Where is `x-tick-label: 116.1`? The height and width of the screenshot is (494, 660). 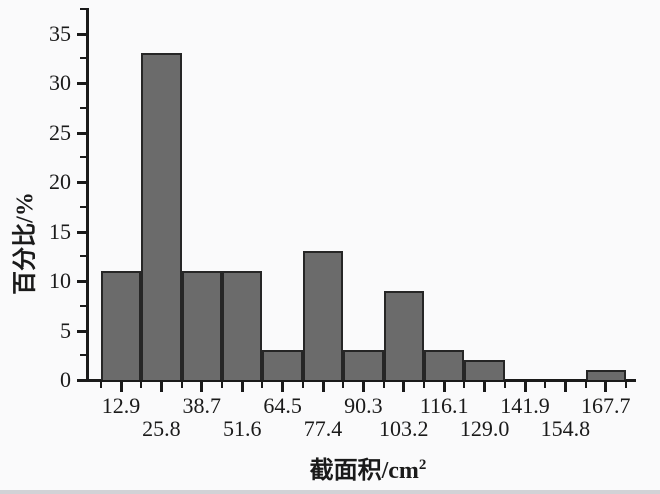
x-tick-label: 116.1 is located at coordinates (444, 405).